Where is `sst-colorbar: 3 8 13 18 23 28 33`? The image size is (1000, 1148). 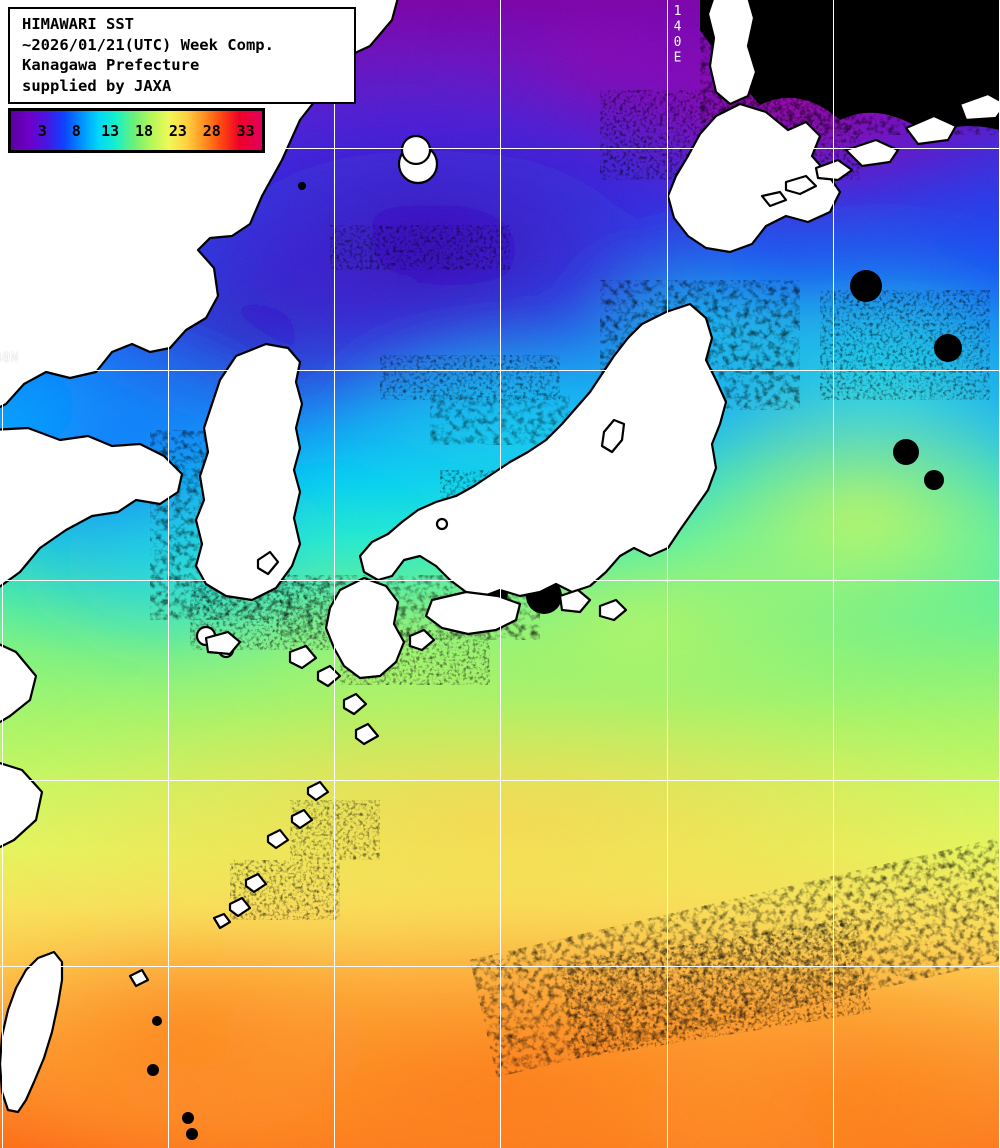 sst-colorbar: 3 8 13 18 23 28 33 is located at coordinates (136, 130).